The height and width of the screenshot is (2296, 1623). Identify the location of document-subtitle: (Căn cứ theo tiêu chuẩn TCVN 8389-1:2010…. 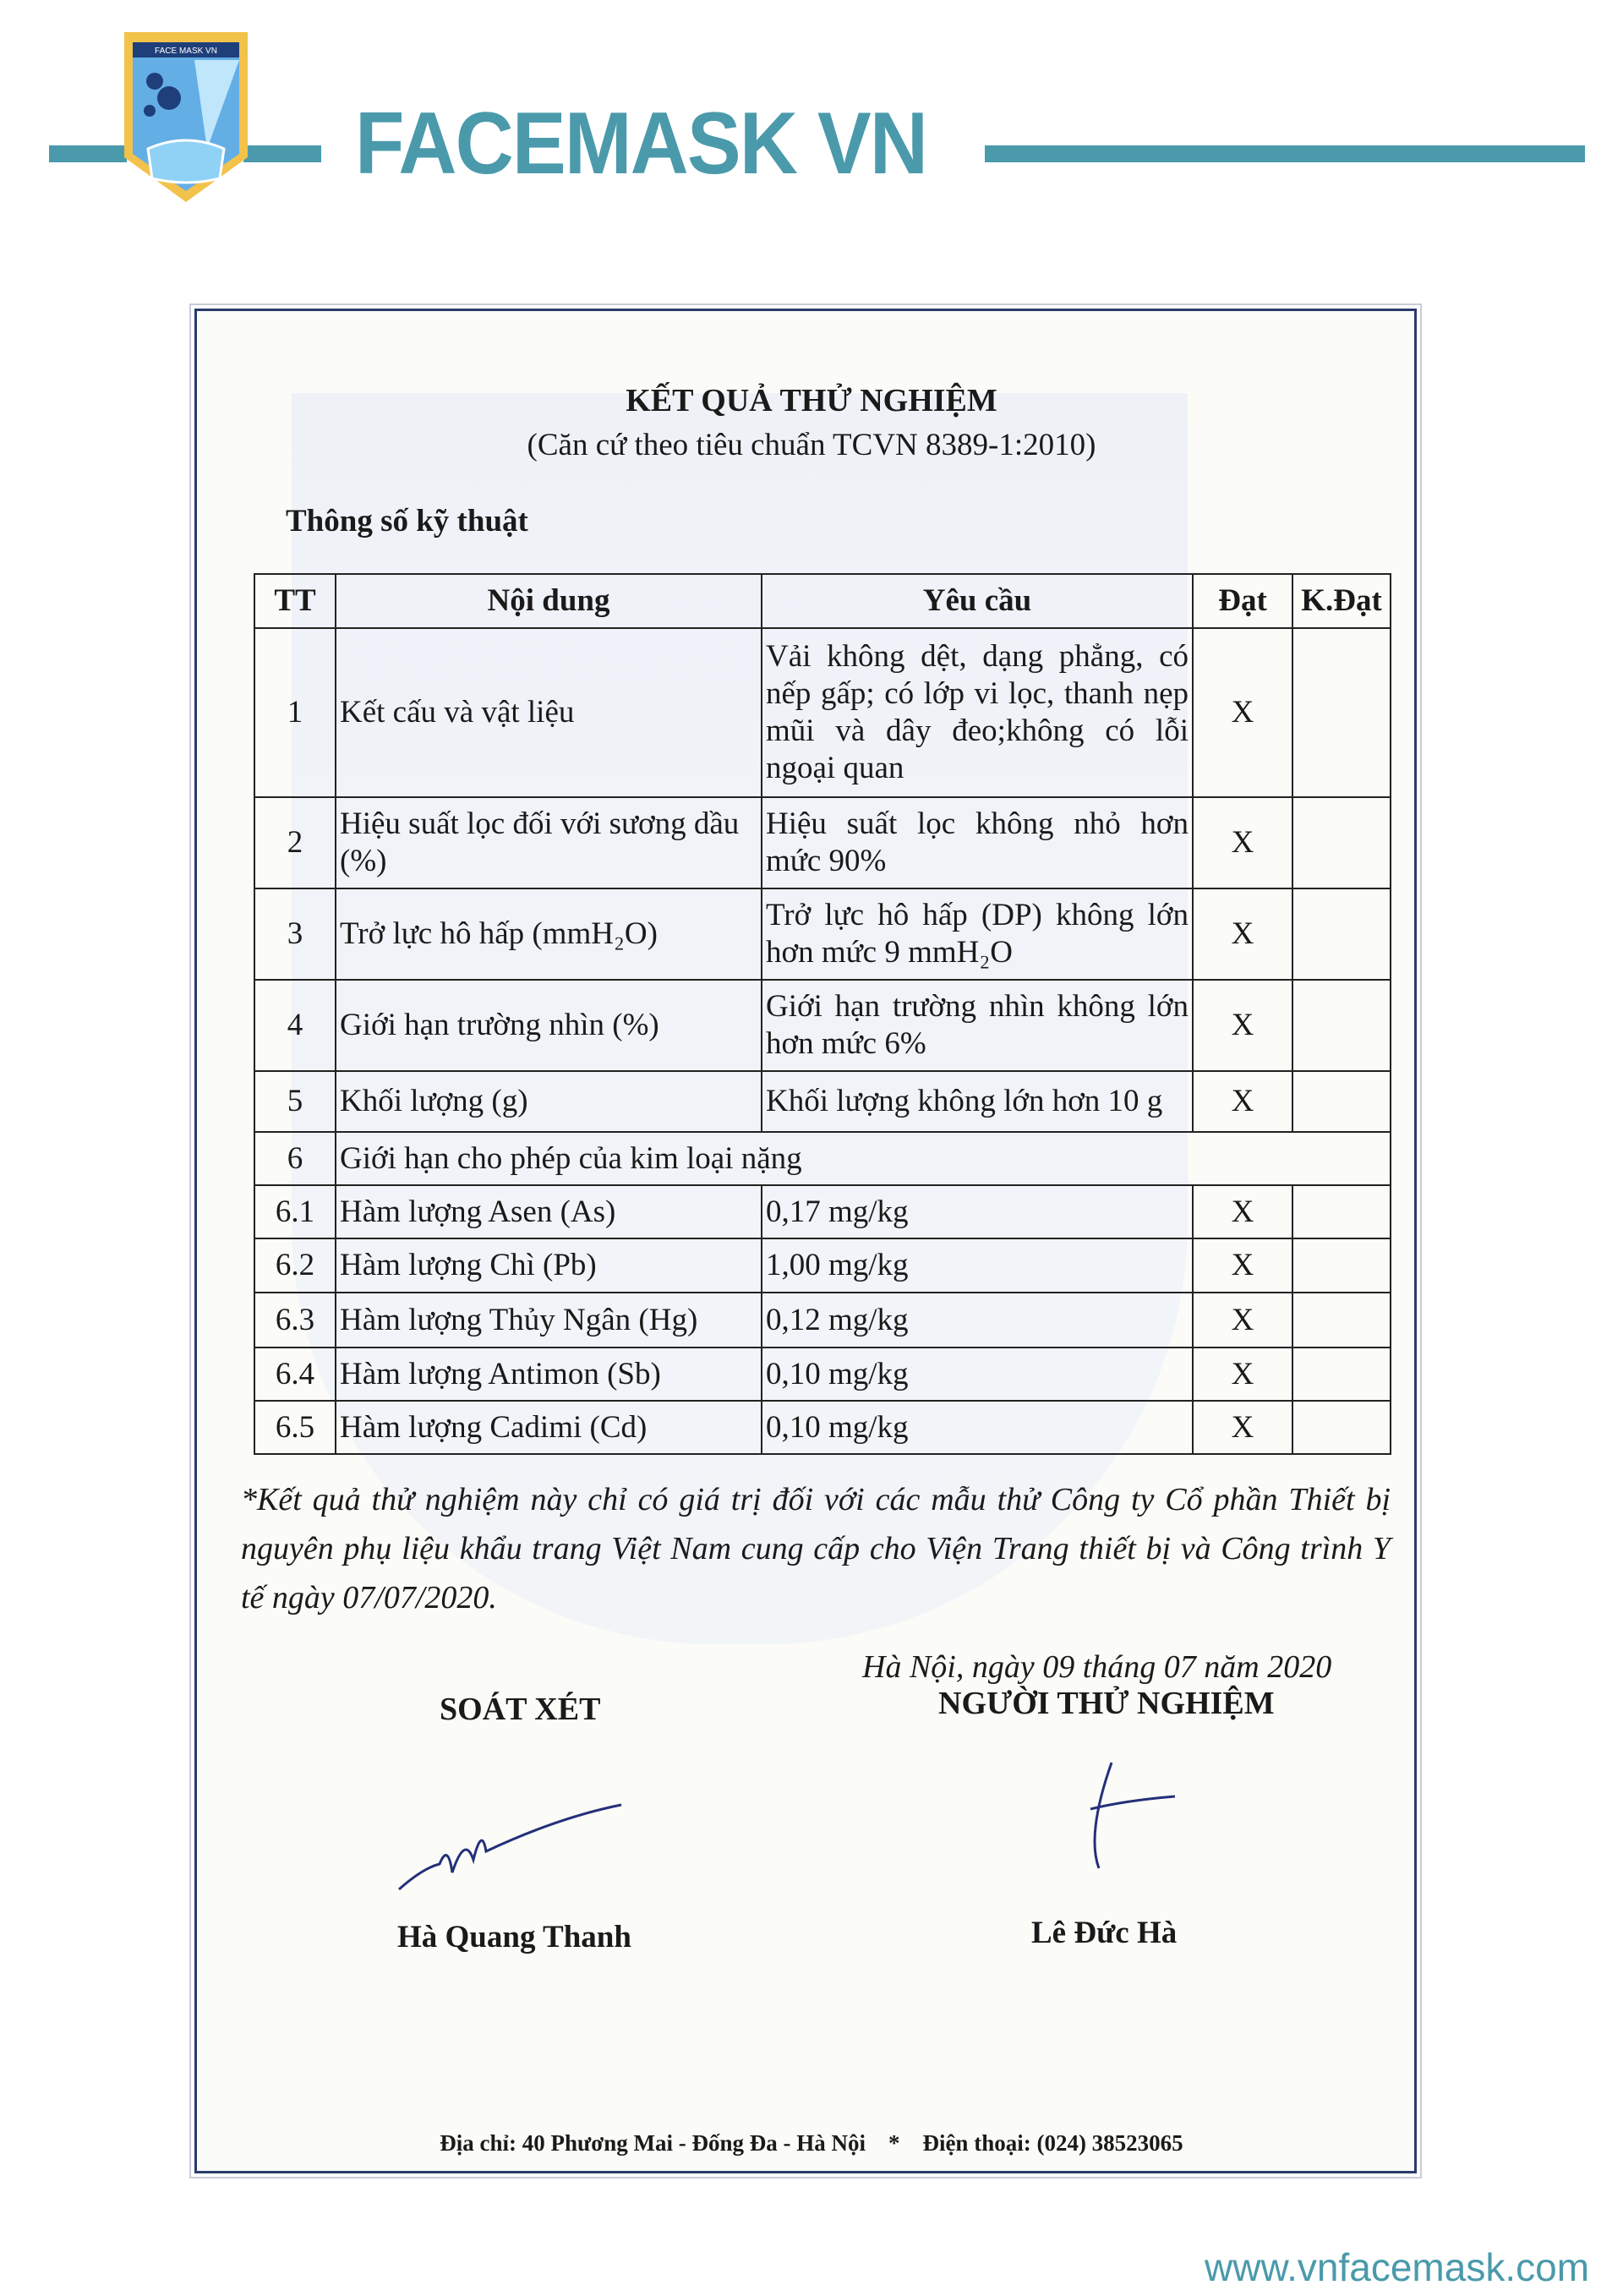
(812, 445).